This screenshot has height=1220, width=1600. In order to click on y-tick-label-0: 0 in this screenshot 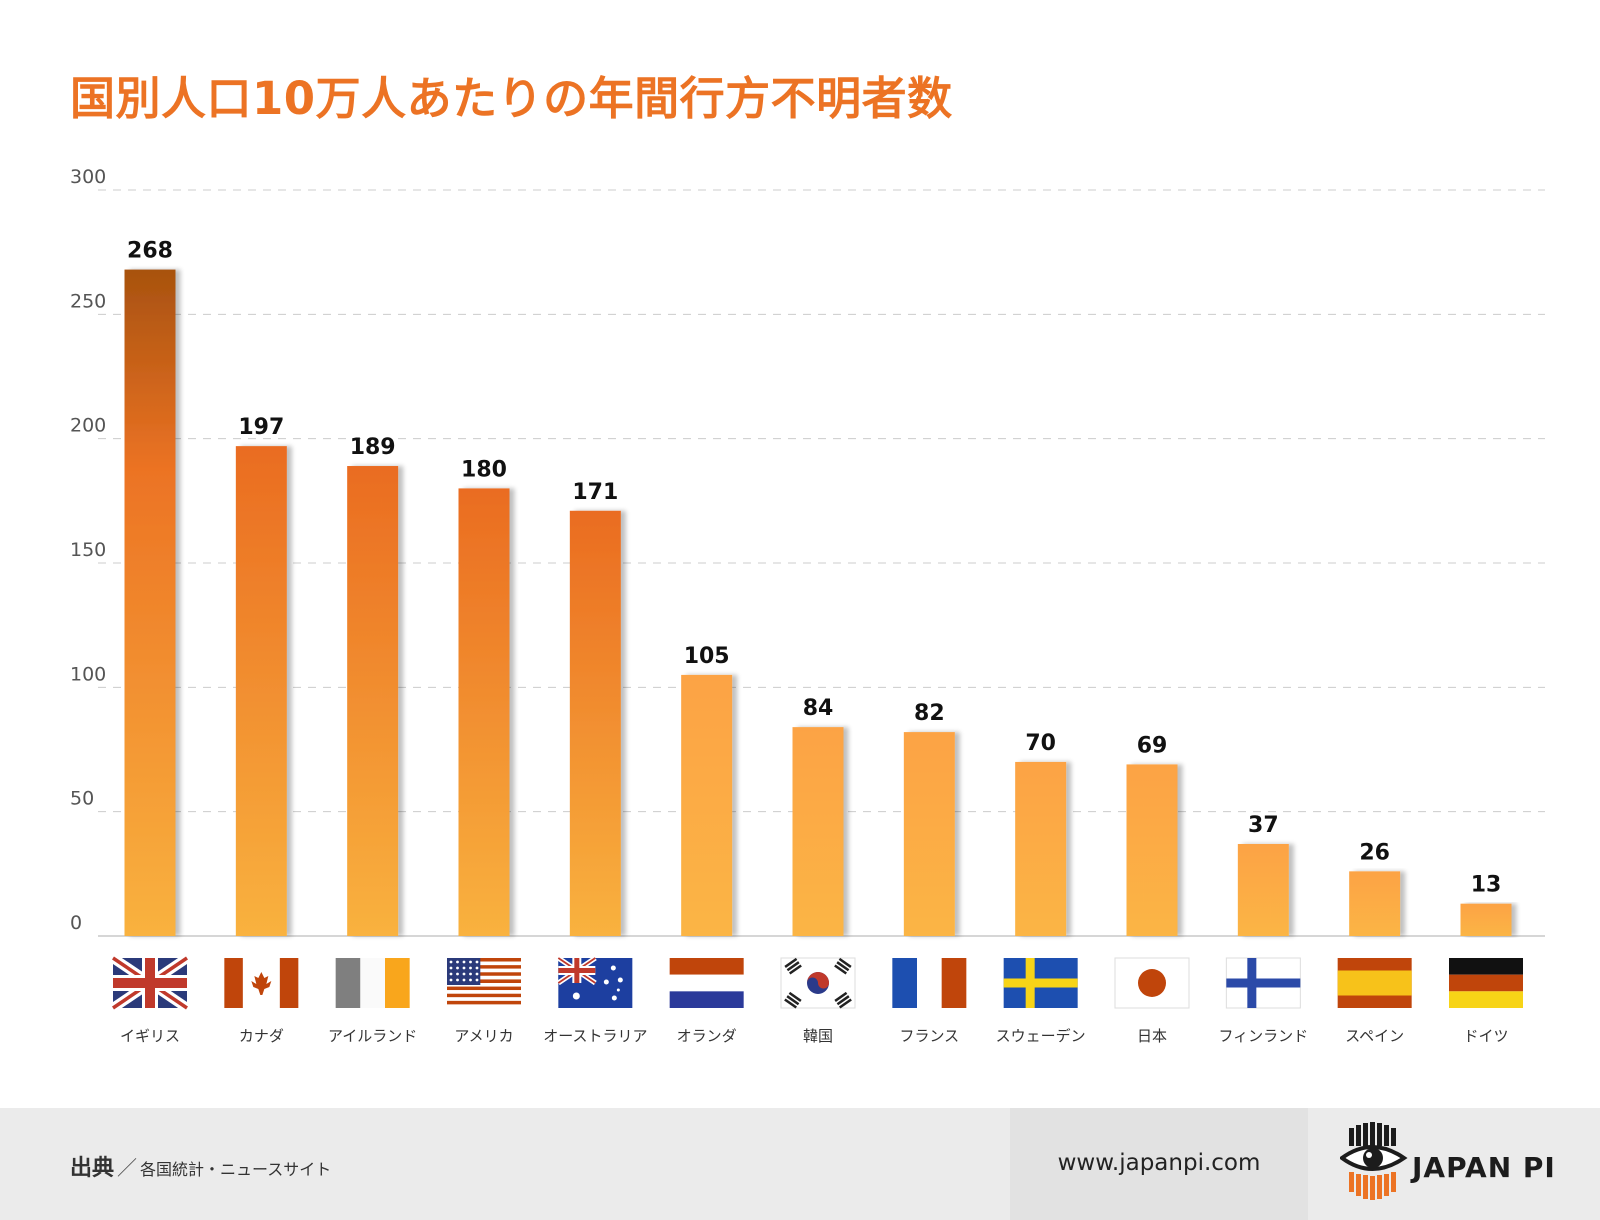, I will do `click(76, 923)`.